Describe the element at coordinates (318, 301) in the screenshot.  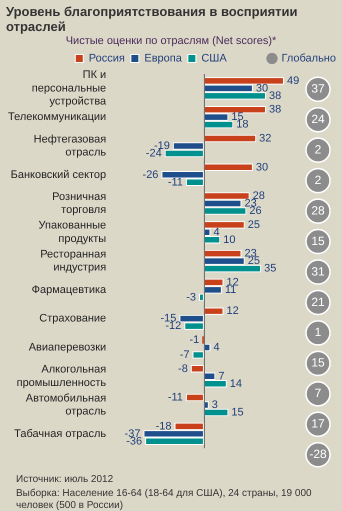
I see `data-label: 21` at that location.